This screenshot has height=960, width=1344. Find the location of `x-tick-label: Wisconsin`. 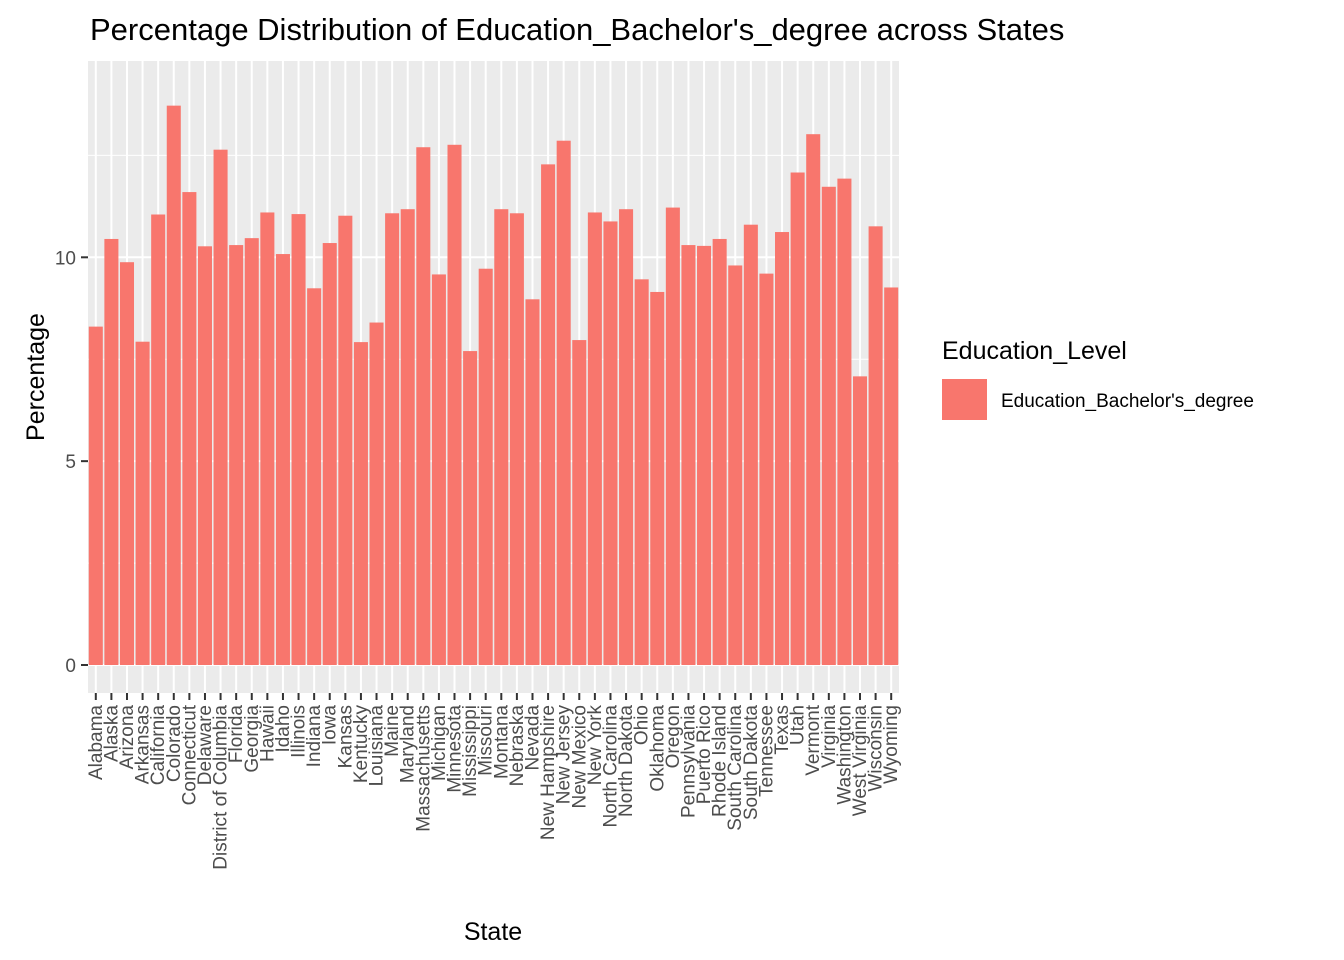

x-tick-label: Wisconsin is located at coordinates (876, 748).